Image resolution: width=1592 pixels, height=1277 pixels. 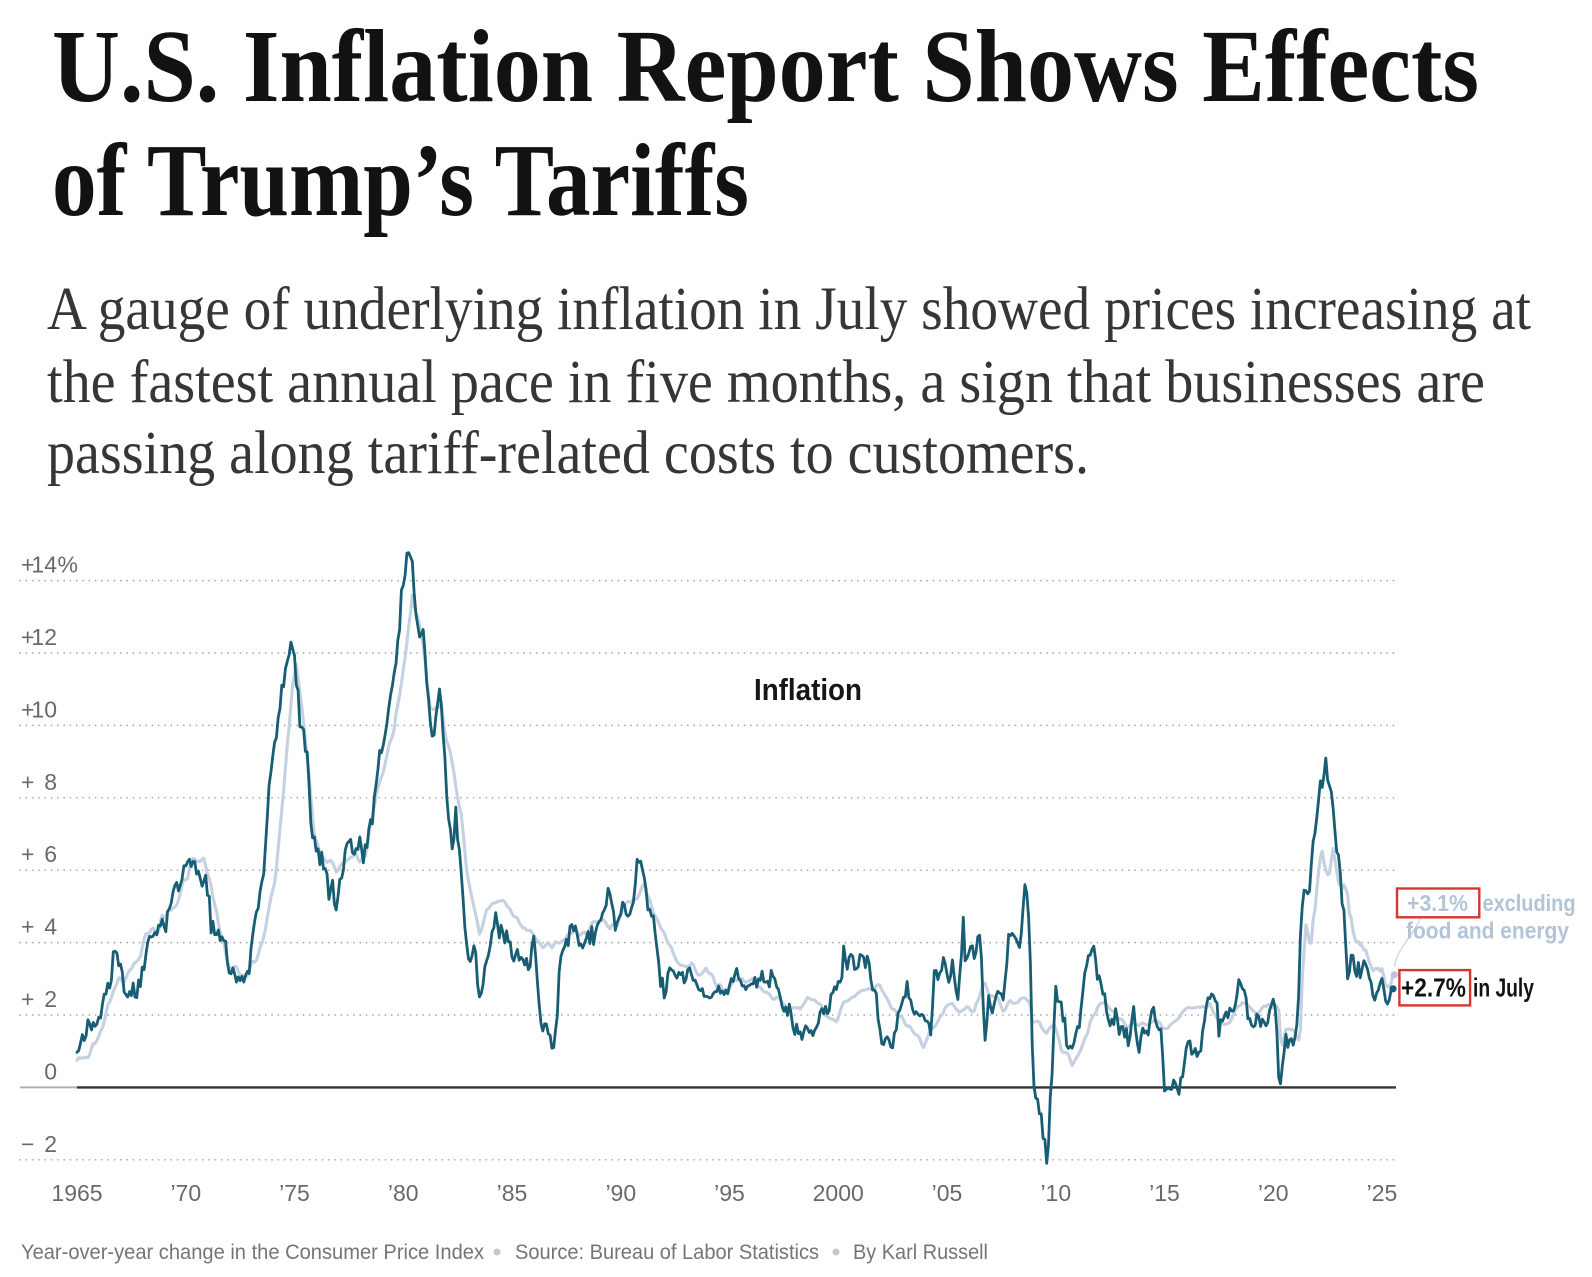 What do you see at coordinates (1437, 903) in the screenshot?
I see `svg-text: +3.1%` at bounding box center [1437, 903].